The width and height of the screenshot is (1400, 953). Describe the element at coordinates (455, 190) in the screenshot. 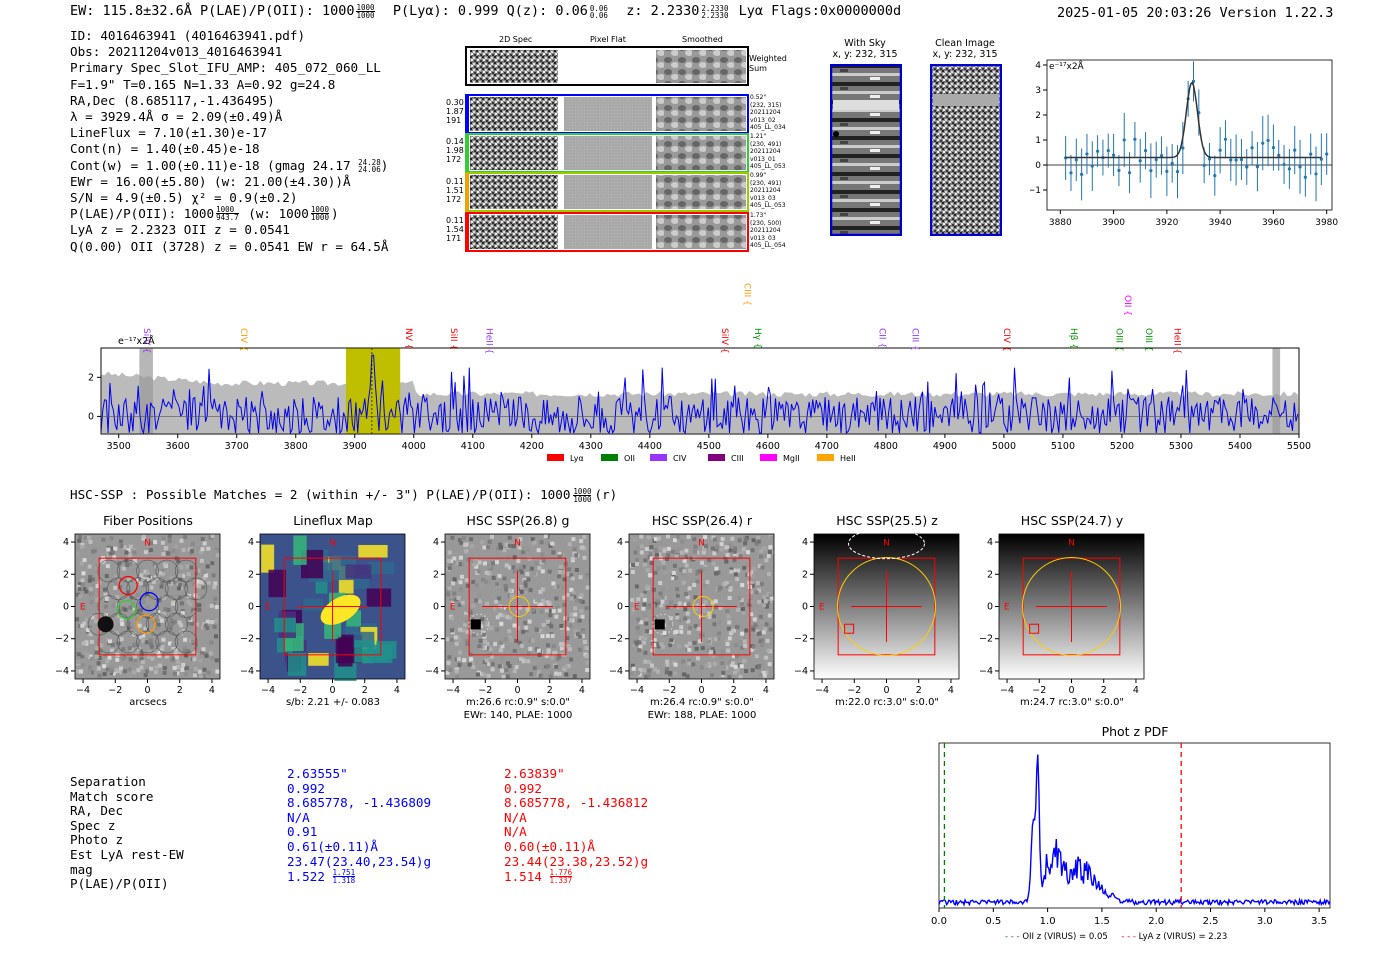

I see `row-val: 1.51` at that location.